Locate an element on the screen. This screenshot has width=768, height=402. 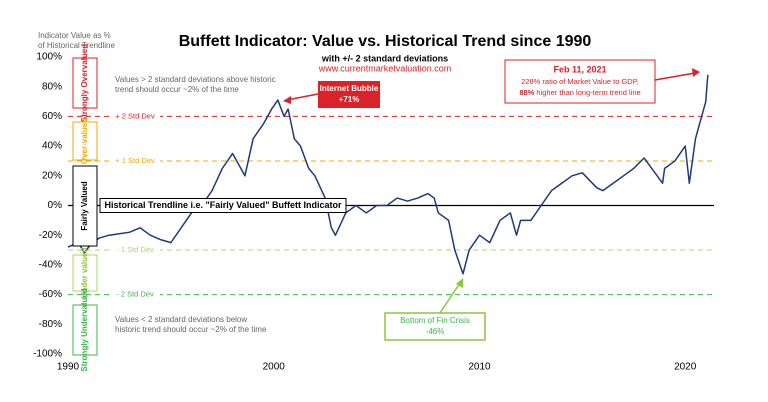
annotation: -46% is located at coordinates (435, 331).